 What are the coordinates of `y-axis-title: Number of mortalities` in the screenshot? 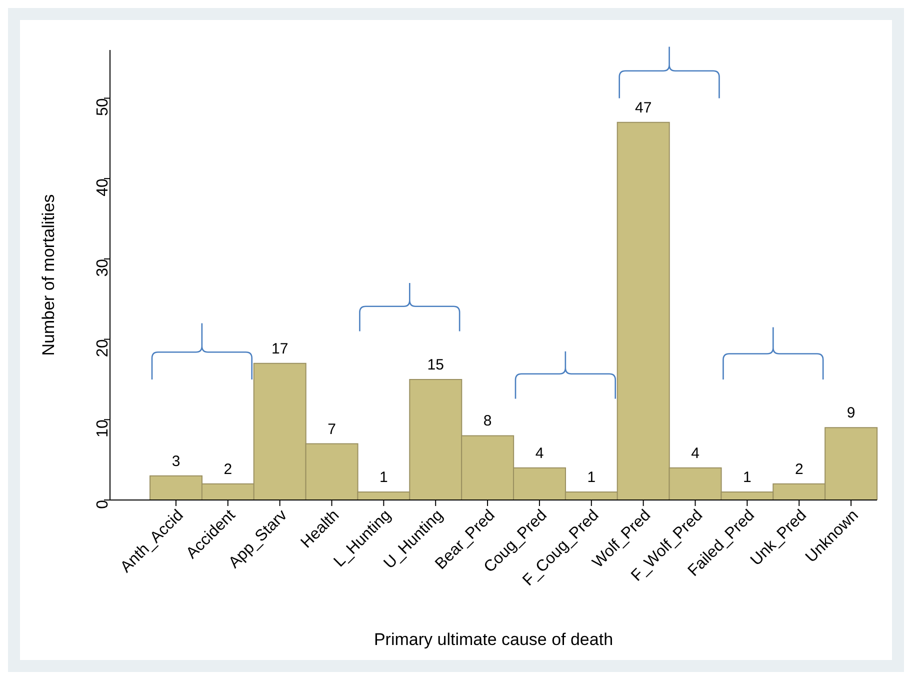 It's located at (48, 275).